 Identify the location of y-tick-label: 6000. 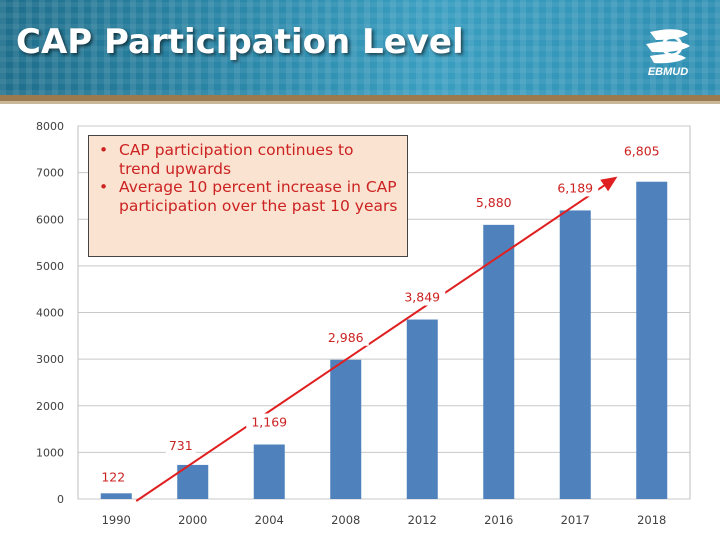
(50, 219).